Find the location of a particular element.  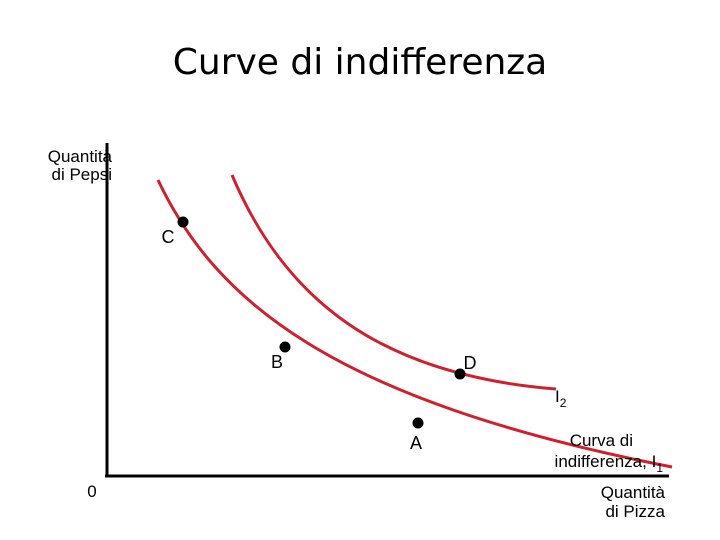

curve-label-i2: I2 is located at coordinates (561, 398).